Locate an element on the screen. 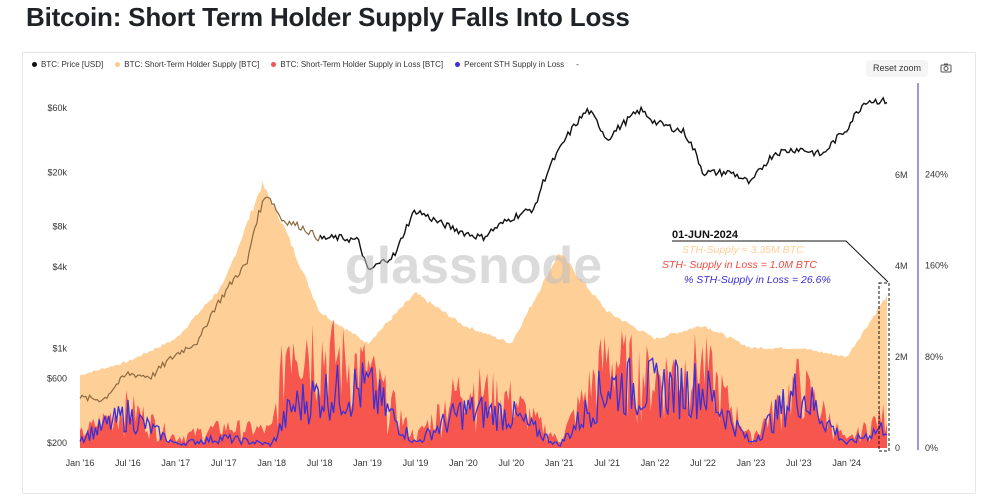  legend-label-price: BTC: Price [USD] is located at coordinates (72, 64).